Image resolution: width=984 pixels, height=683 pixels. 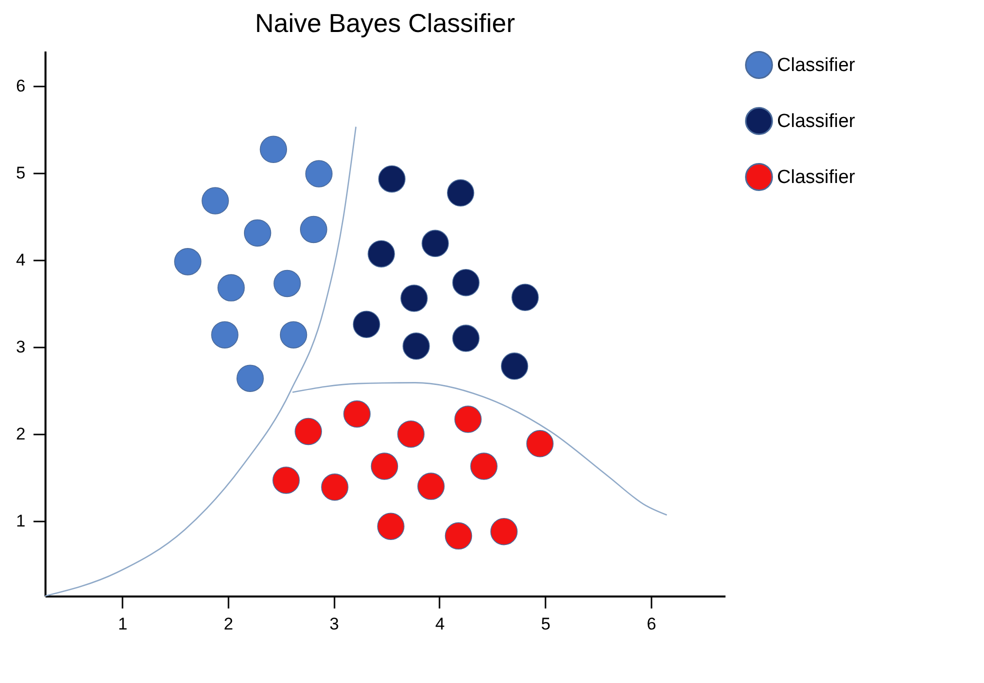 What do you see at coordinates (651, 624) in the screenshot?
I see `x-tick-label: 6` at bounding box center [651, 624].